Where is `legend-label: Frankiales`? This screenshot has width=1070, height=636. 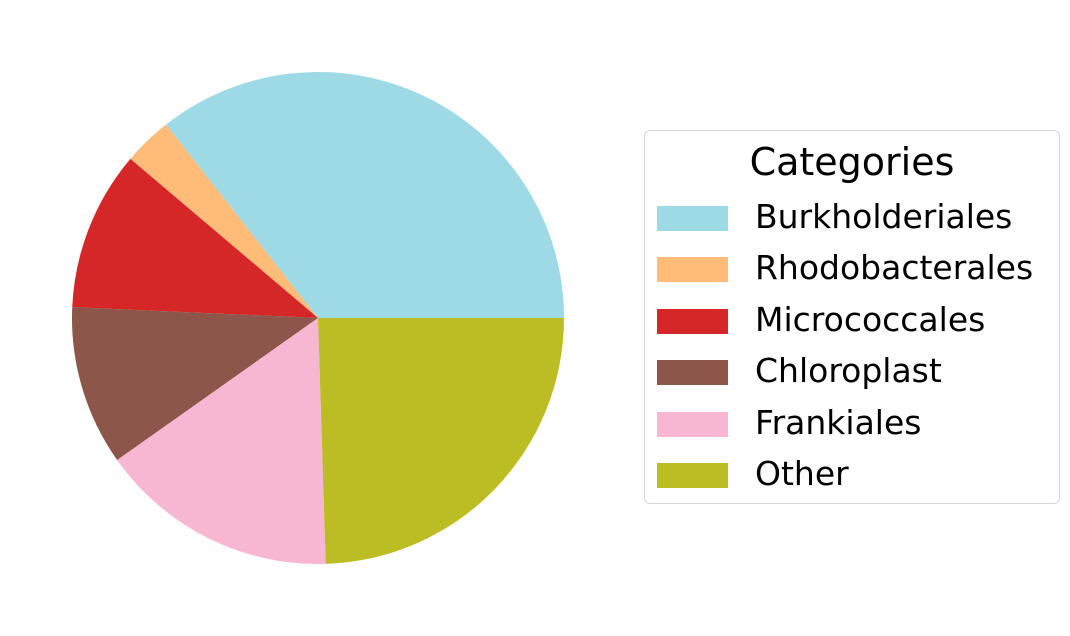 legend-label: Frankiales is located at coordinates (838, 422).